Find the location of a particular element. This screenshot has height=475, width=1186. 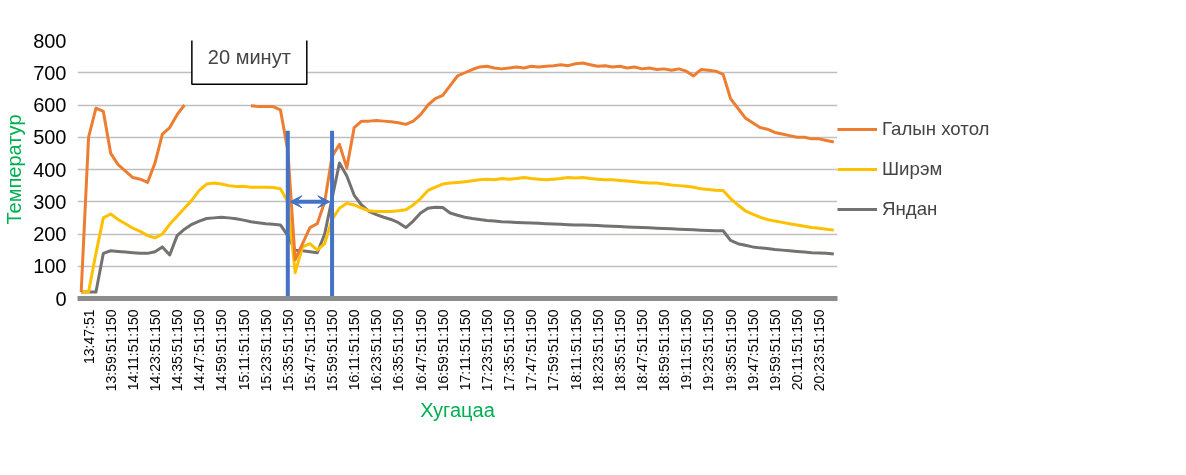

y-tick-label: 600 is located at coordinates (50, 105).